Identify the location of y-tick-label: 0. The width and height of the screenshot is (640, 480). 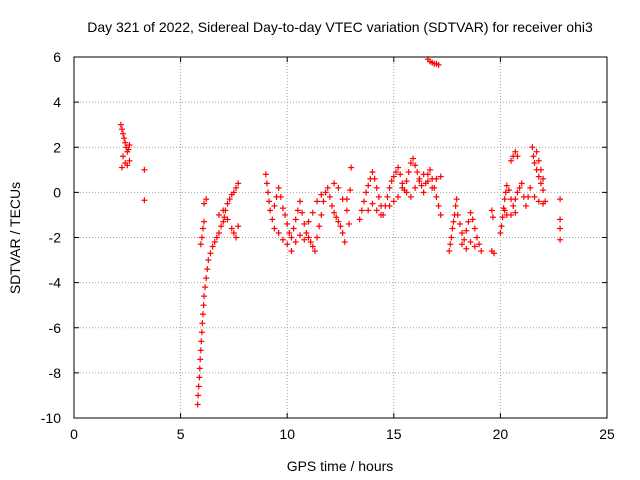
(57, 192).